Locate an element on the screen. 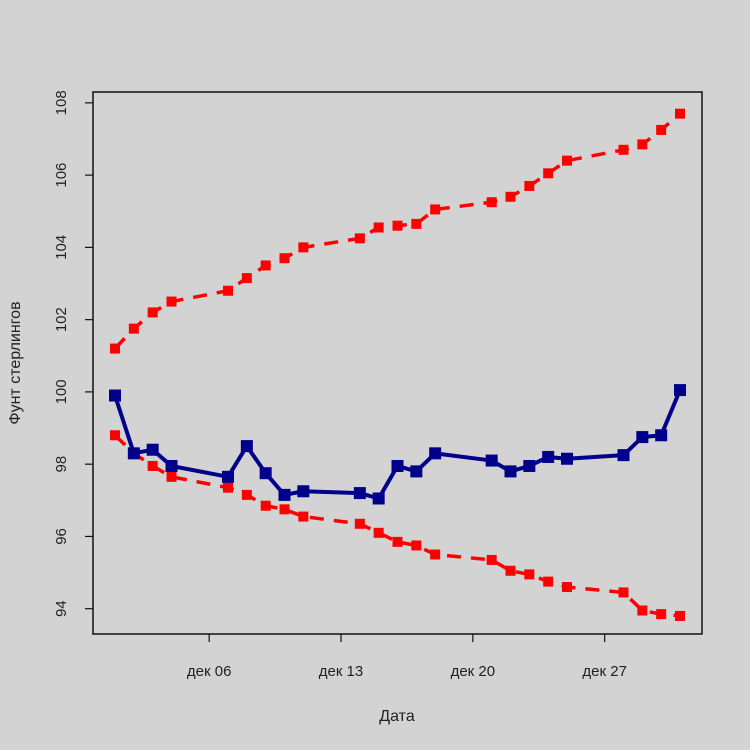  y-tick-label: 96 is located at coordinates (61, 536).